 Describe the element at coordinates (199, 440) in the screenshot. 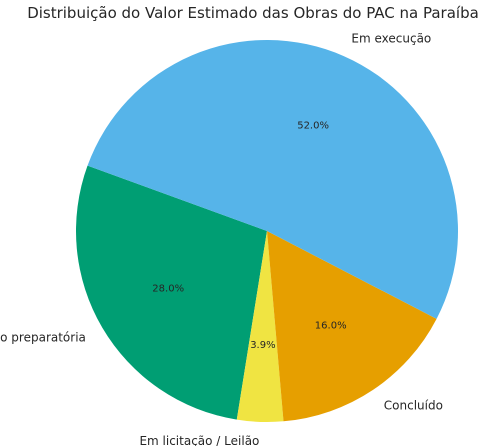

I see `slice-label-1: Em licitação / Leilão` at that location.